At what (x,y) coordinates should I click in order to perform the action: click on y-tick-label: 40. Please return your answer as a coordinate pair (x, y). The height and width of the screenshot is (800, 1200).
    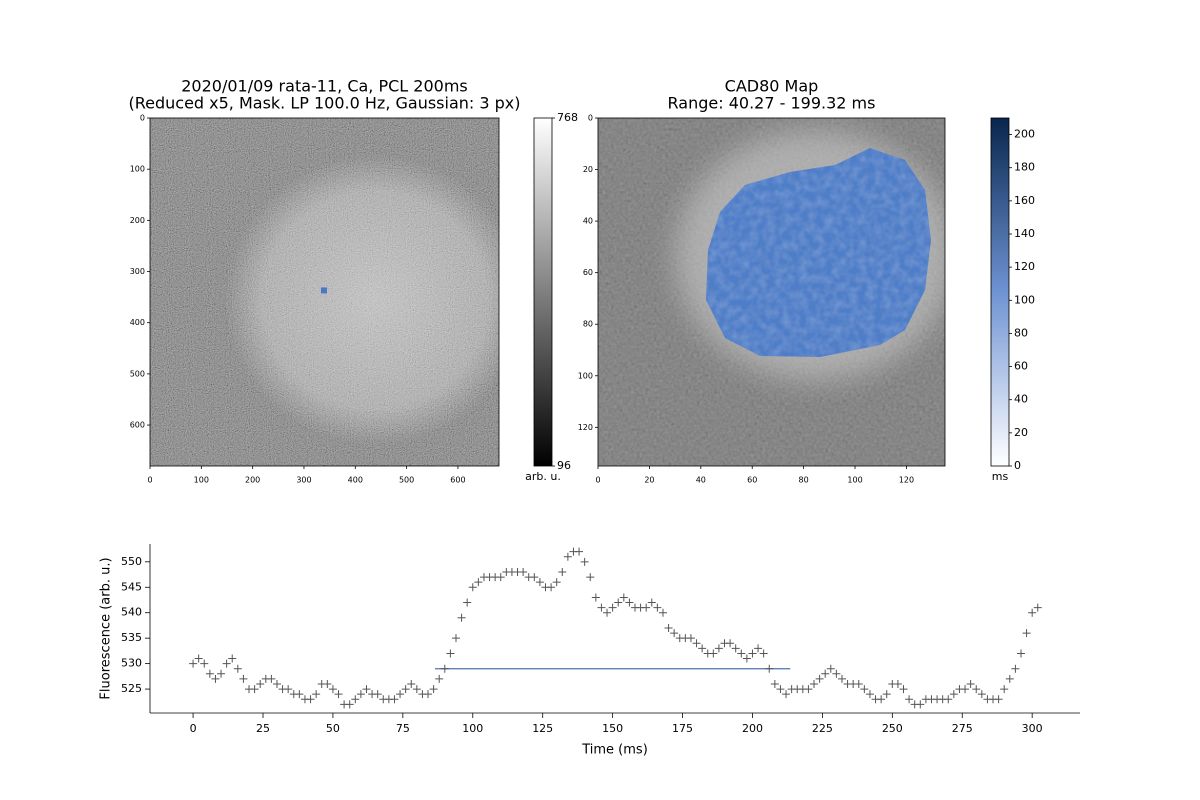
    Looking at the image, I should click on (588, 221).